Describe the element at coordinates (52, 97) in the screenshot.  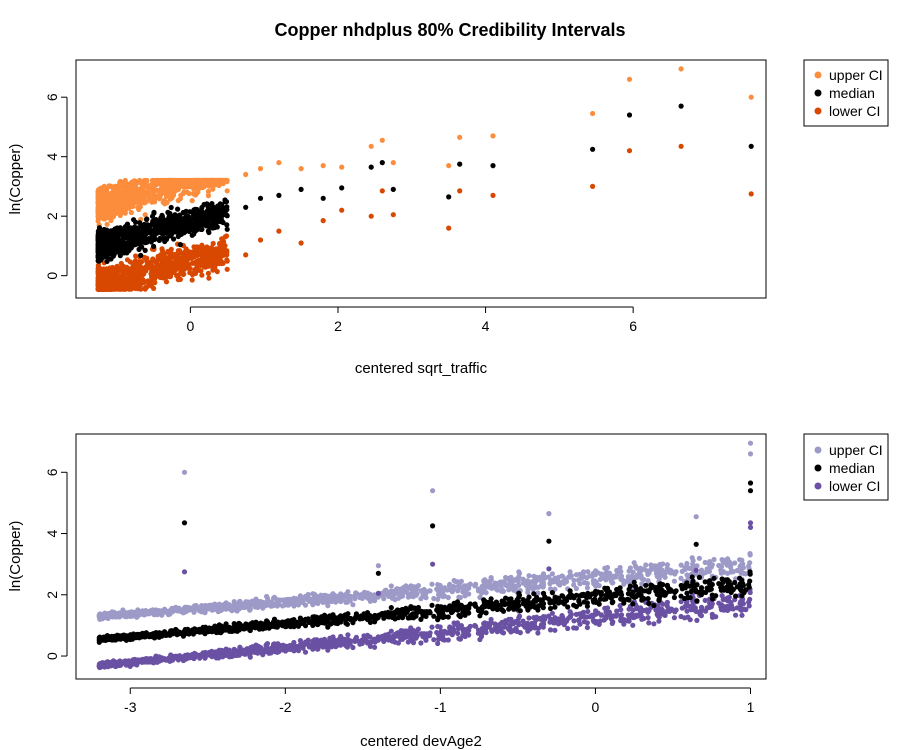
I see `y-tick-label: 6` at that location.